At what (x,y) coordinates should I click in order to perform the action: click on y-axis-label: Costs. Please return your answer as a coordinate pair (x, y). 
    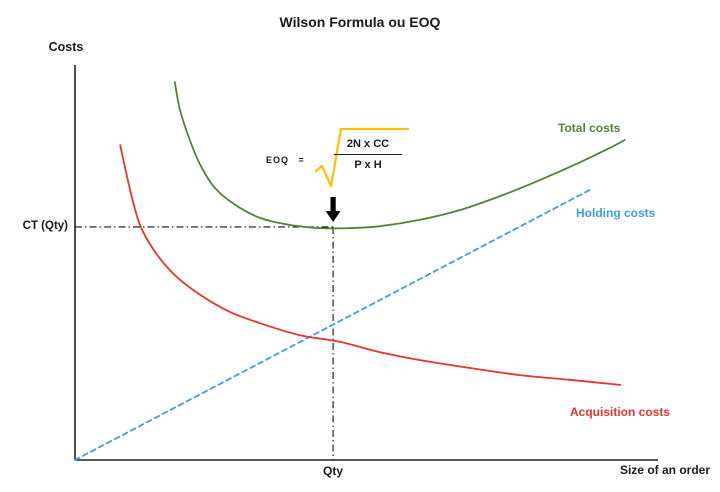
    Looking at the image, I should click on (66, 47).